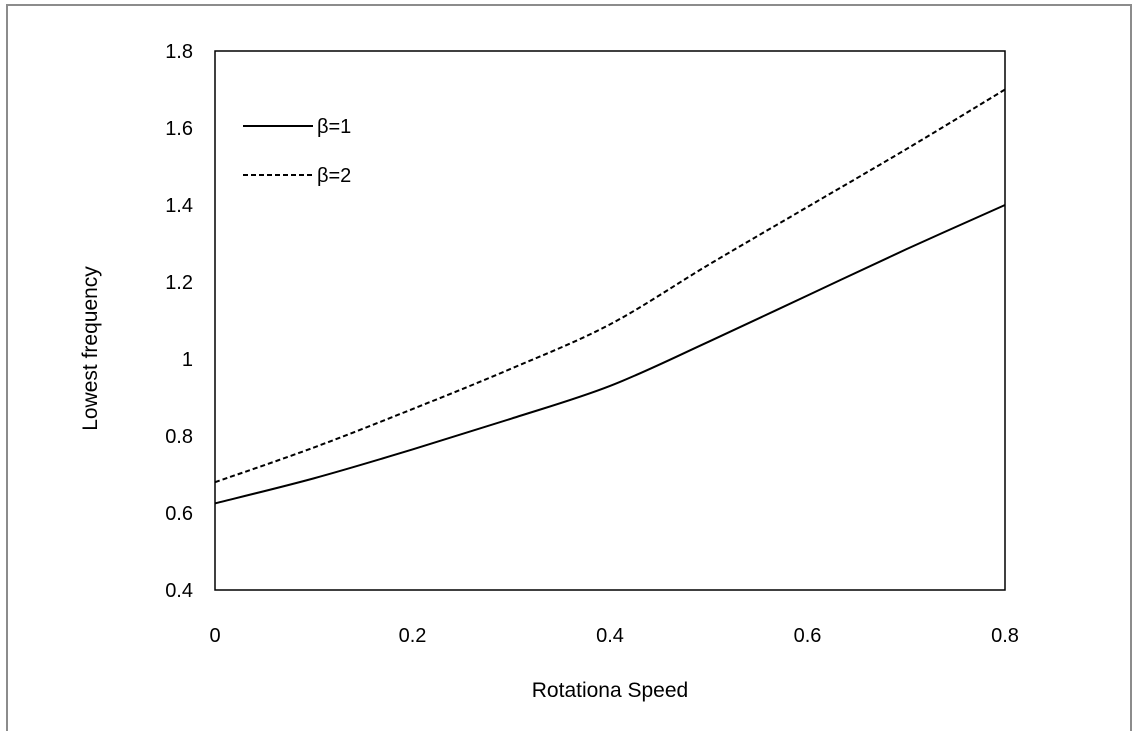 Image resolution: width=1140 pixels, height=733 pixels. What do you see at coordinates (90, 348) in the screenshot?
I see `y-axis-title: Lowest frequency` at bounding box center [90, 348].